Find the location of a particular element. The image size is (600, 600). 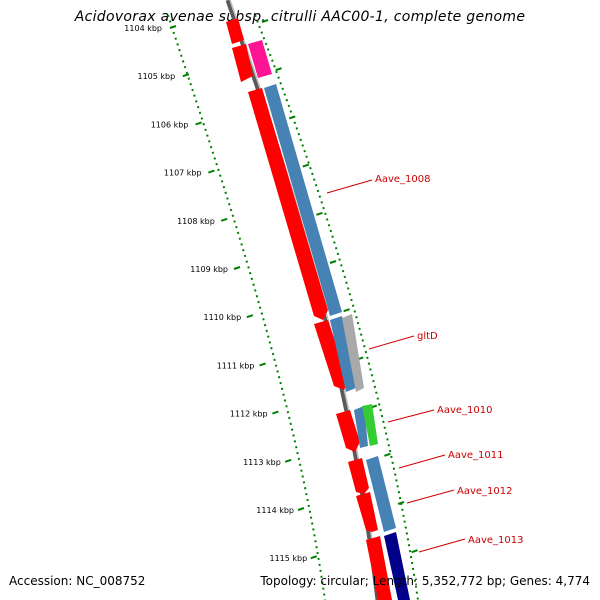

gene-block-grey is located at coordinates (353, 353).